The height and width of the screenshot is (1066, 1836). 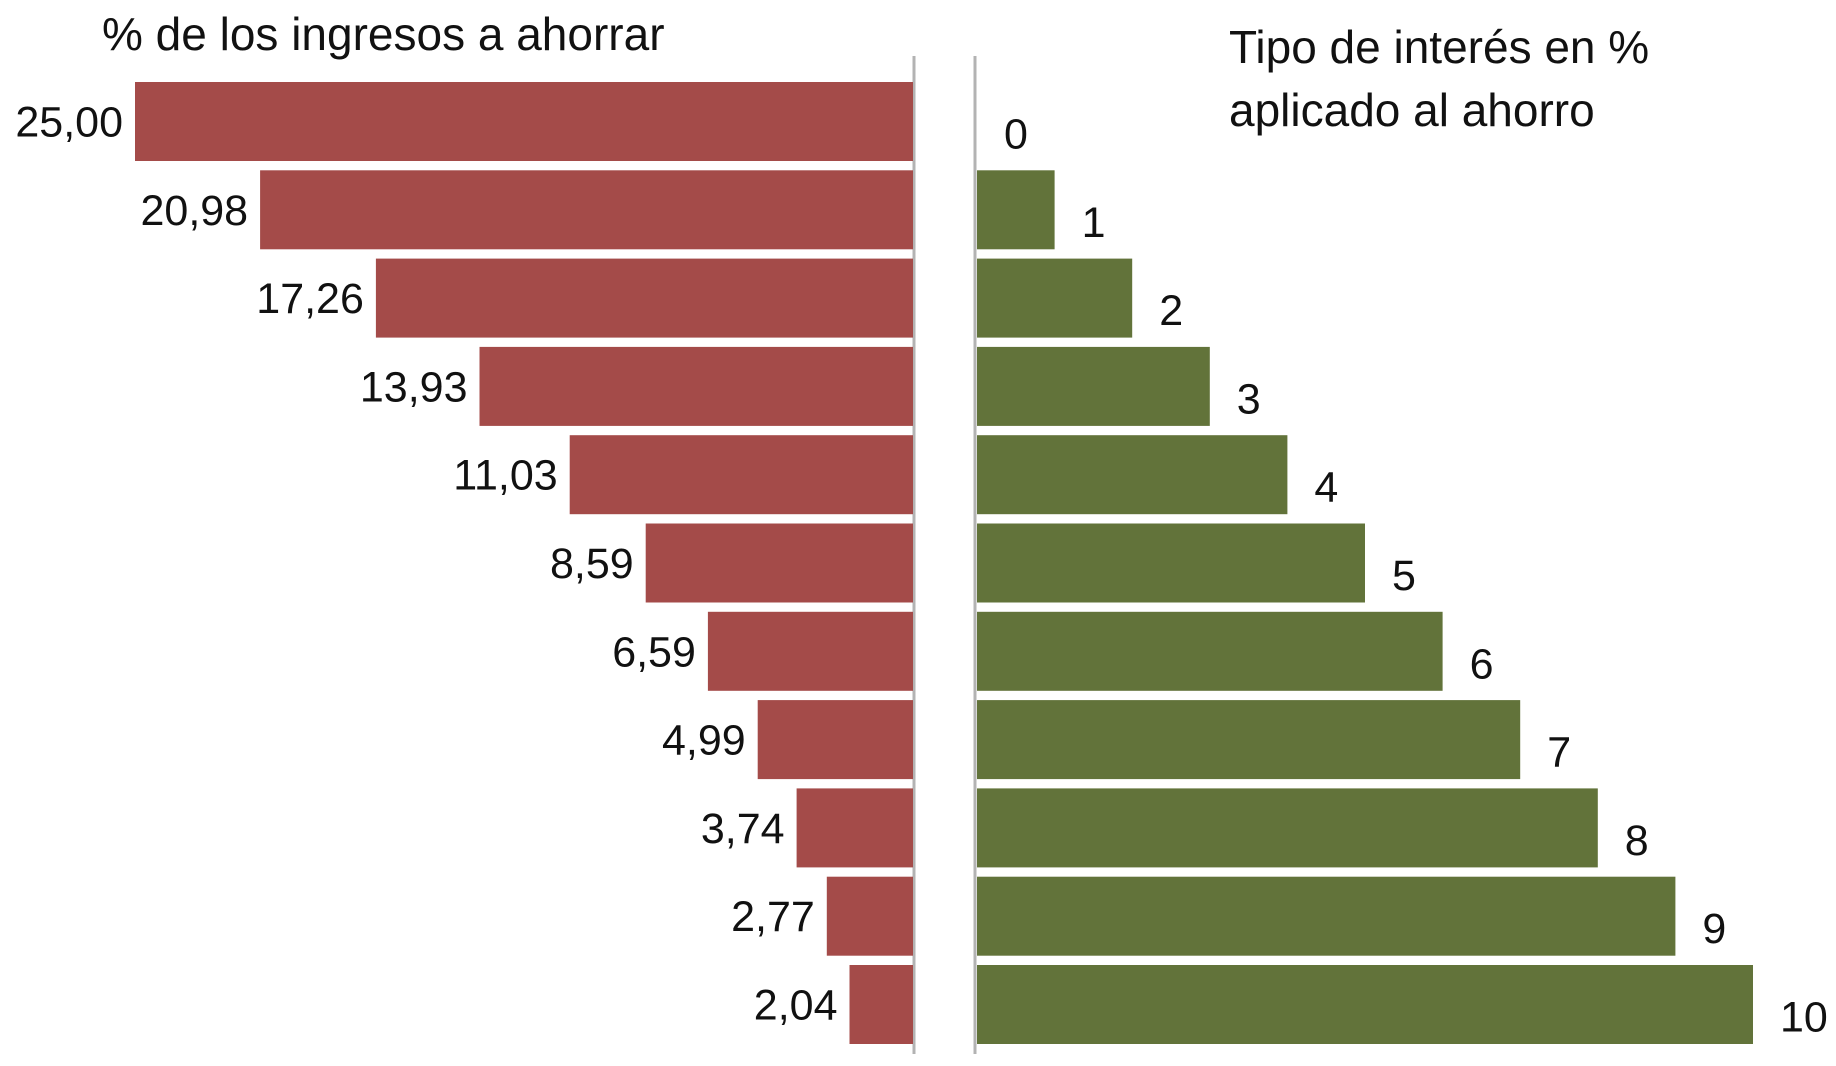 I want to click on left-chart-title: % de los ingresos a ahorrar, so click(x=383, y=34).